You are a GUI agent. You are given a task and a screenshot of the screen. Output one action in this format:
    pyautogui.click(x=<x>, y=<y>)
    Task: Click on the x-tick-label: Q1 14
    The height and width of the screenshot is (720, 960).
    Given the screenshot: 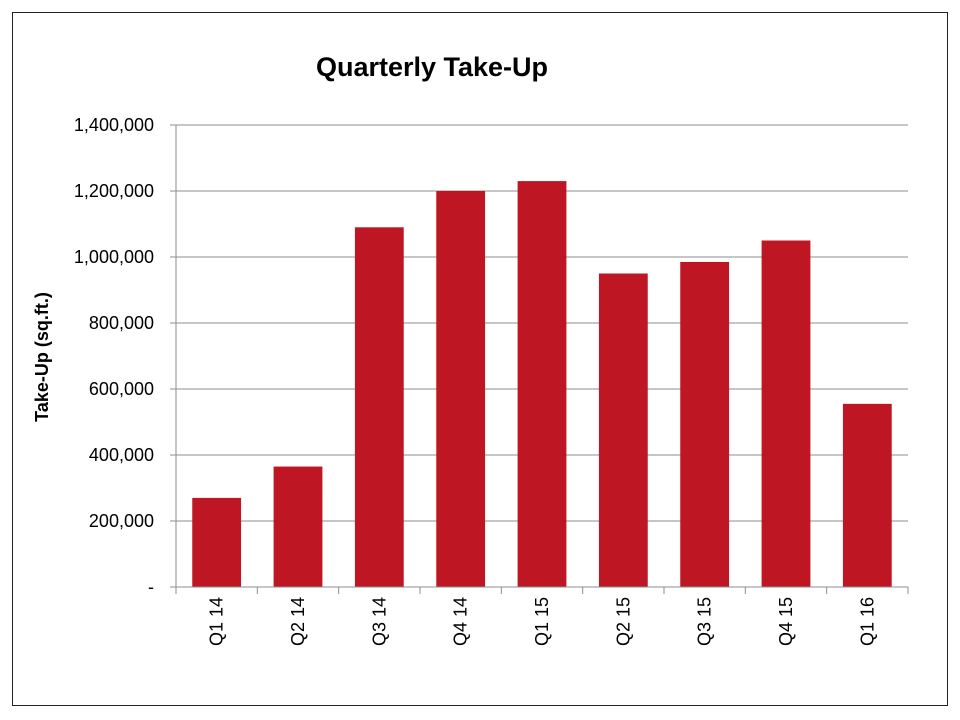 What is the action you would take?
    pyautogui.click(x=217, y=621)
    